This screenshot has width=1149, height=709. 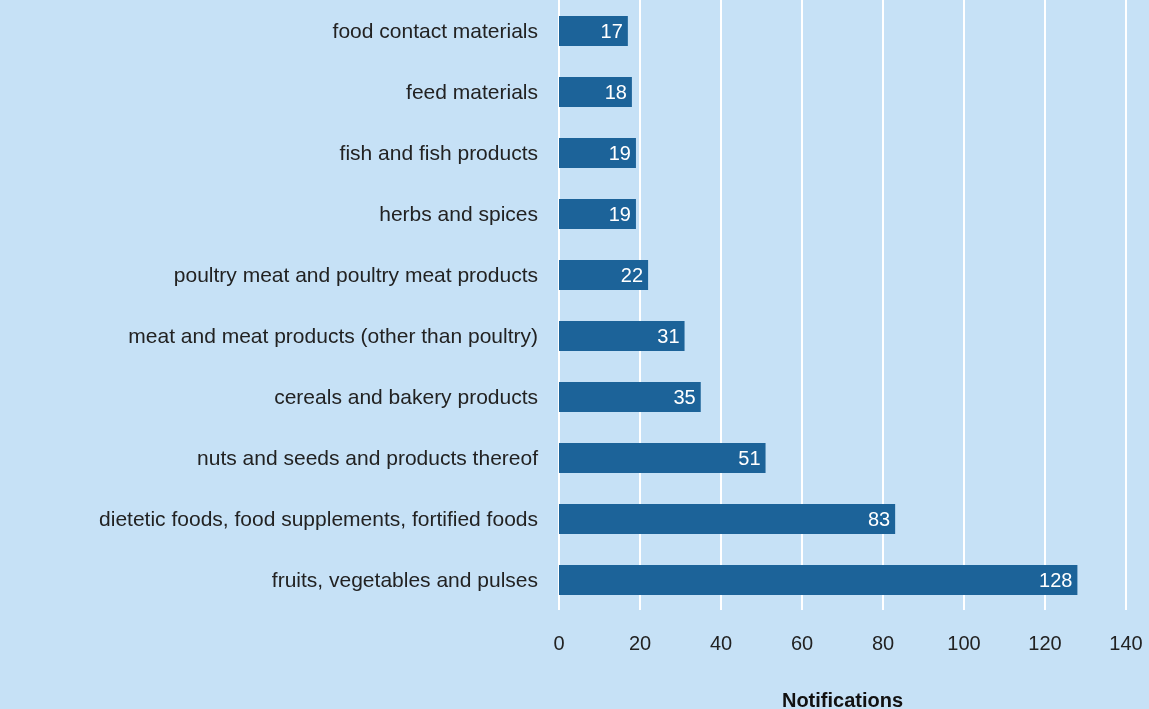 What do you see at coordinates (318, 518) in the screenshot?
I see `y-tick-label: dietetic foods, food supplements, fortified foods` at bounding box center [318, 518].